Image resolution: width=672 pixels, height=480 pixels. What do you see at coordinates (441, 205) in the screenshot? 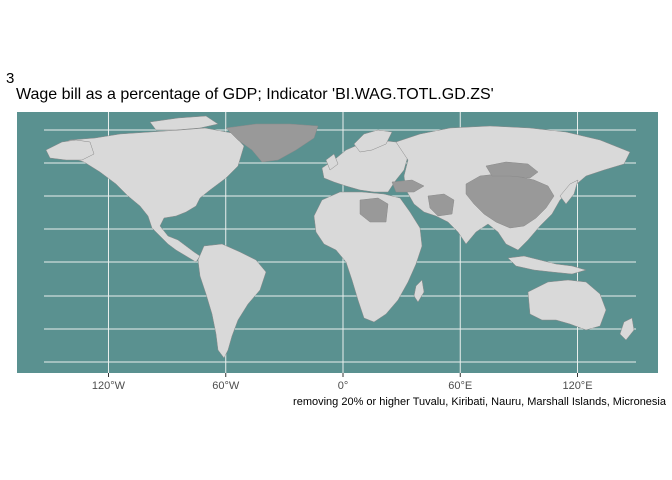
I see `iran` at bounding box center [441, 205].